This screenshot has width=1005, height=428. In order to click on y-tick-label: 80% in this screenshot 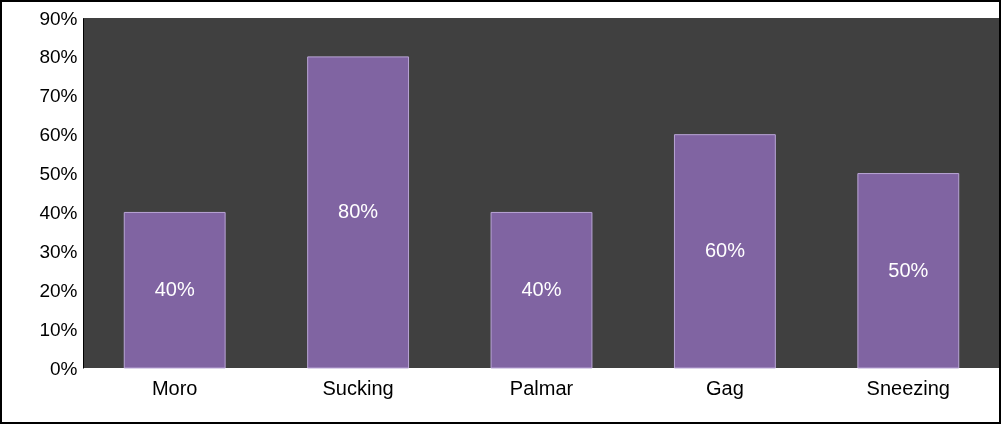, I will do `click(58, 57)`.